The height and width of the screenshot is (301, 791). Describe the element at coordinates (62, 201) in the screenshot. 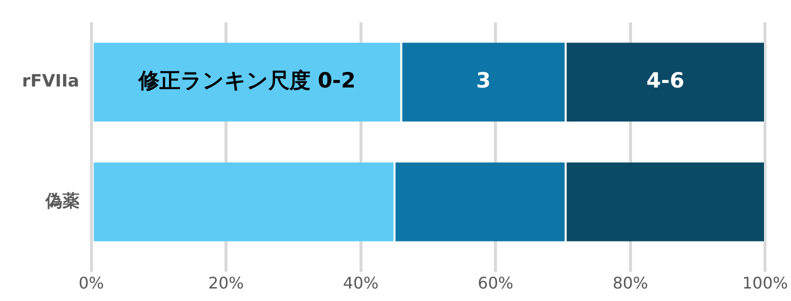

I see `y-tick-label: 偽薬` at that location.